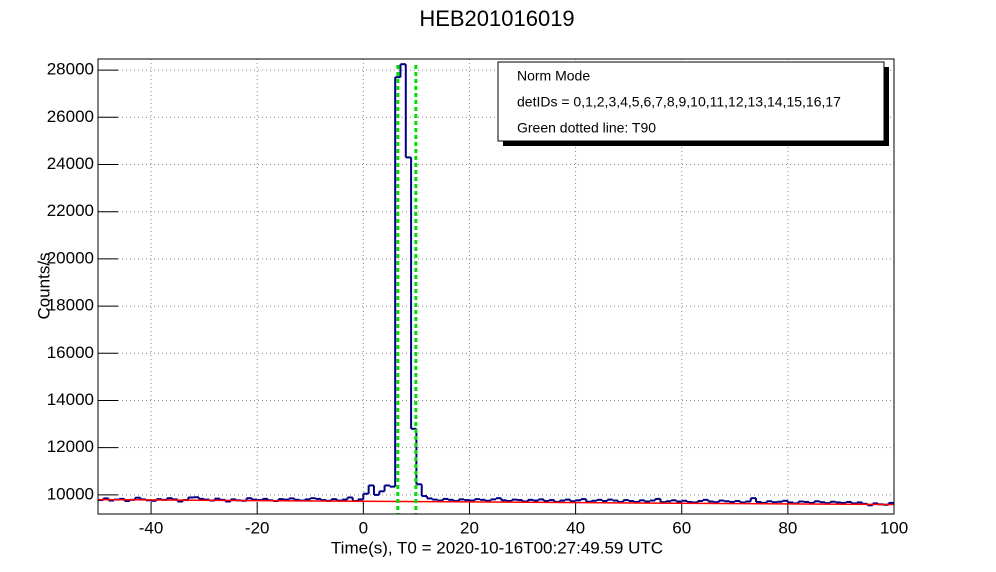 This screenshot has height=572, width=996. What do you see at coordinates (553, 76) in the screenshot?
I see `legend-entry: Norm Mode` at bounding box center [553, 76].